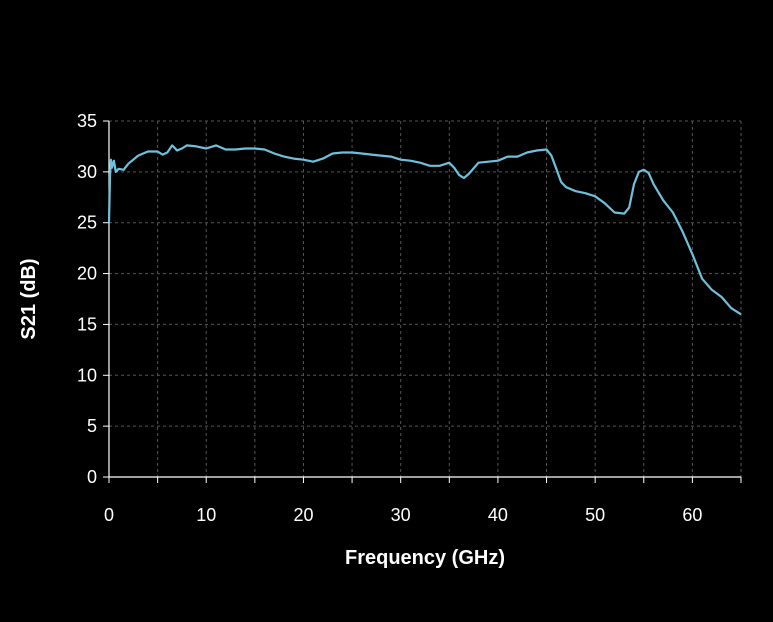  What do you see at coordinates (87, 223) in the screenshot?
I see `y-tick-label: 25` at bounding box center [87, 223].